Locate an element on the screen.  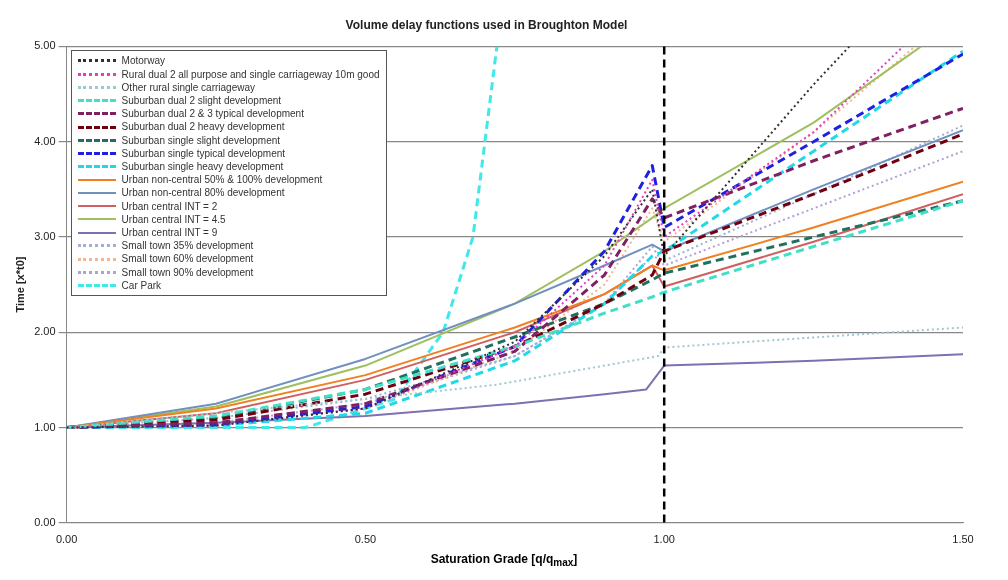
legend-label: Other rural single carriageway is located at coordinates (188, 87).